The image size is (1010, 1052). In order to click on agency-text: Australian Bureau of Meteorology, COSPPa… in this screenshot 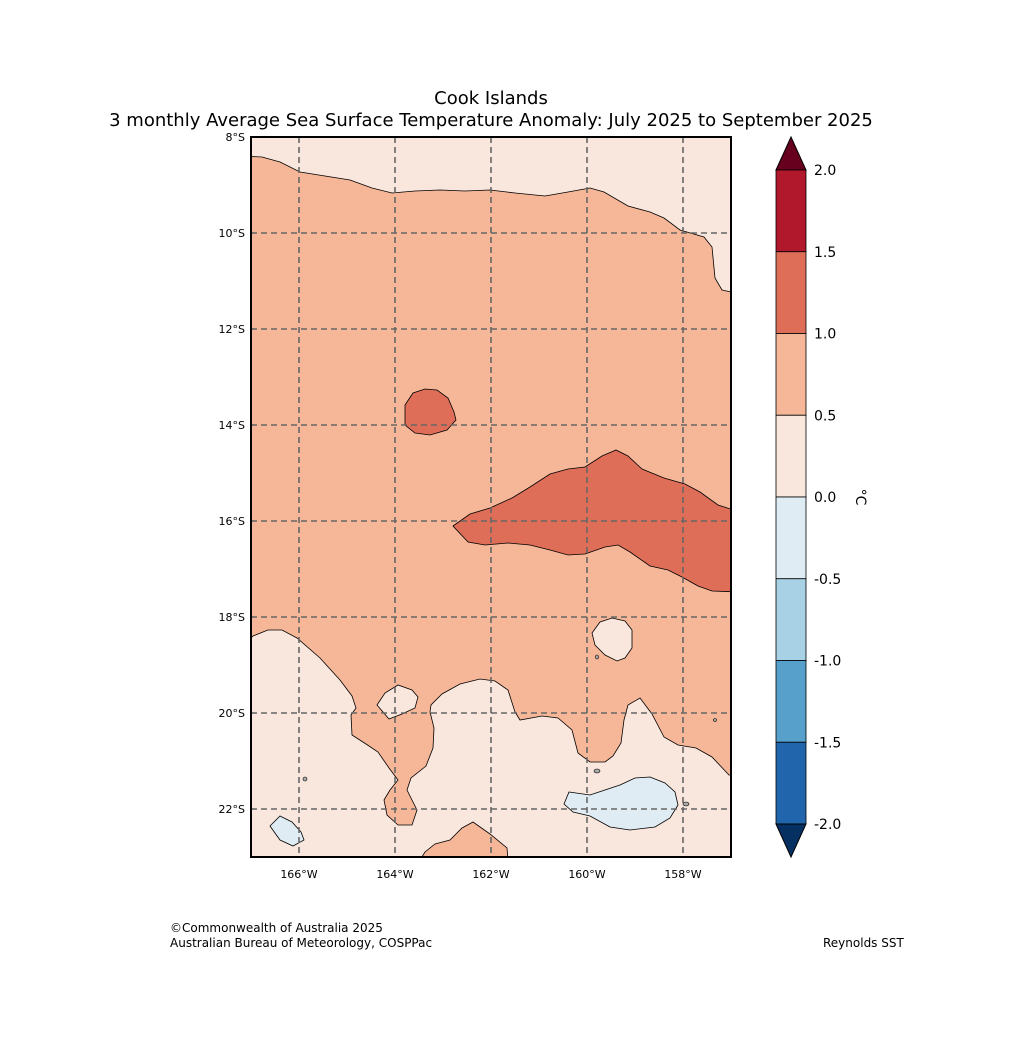, I will do `click(301, 943)`.